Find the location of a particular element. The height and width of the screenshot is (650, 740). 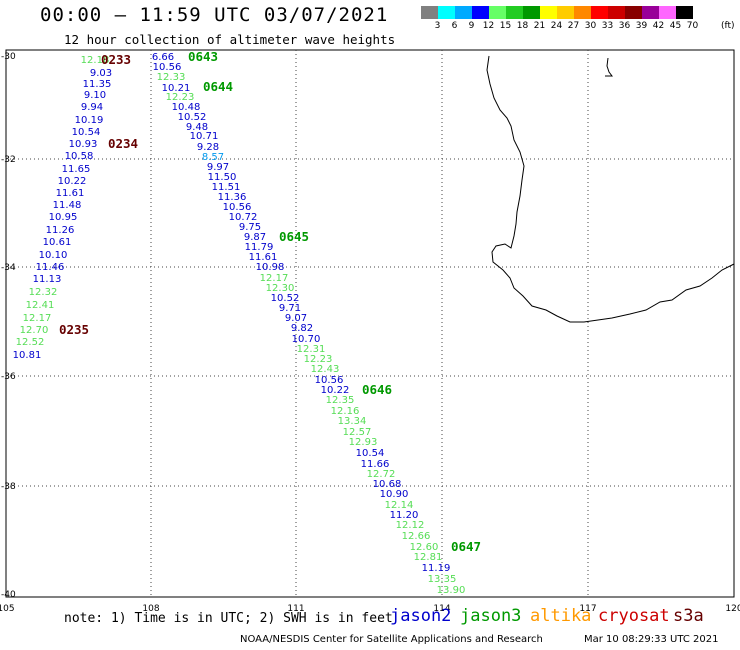

colorbar-label: 9 is located at coordinates (471, 26).